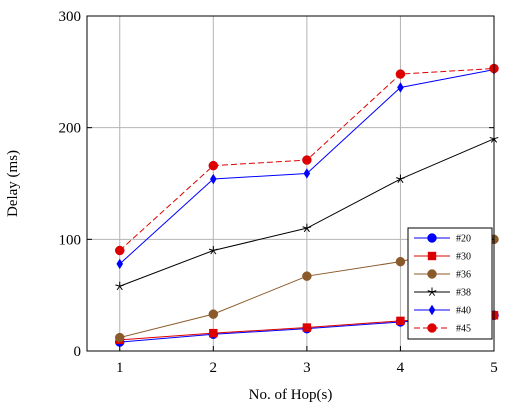  What do you see at coordinates (463, 329) in the screenshot?
I see `legend-label: #45` at bounding box center [463, 329].